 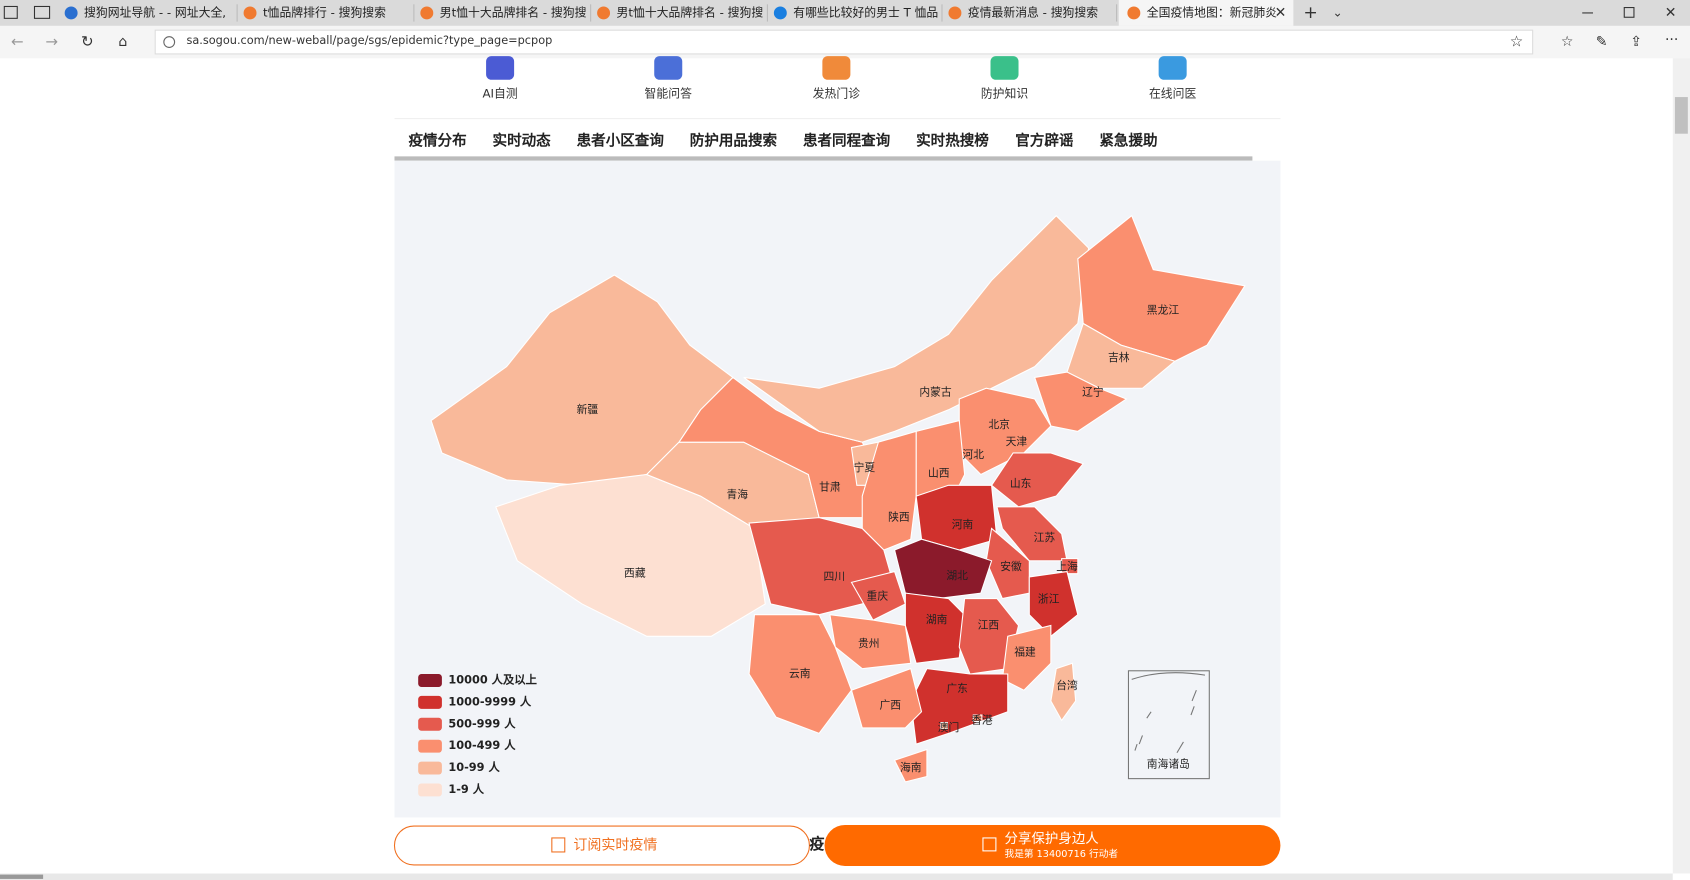 I want to click on province-label: 重庆, so click(x=878, y=595).